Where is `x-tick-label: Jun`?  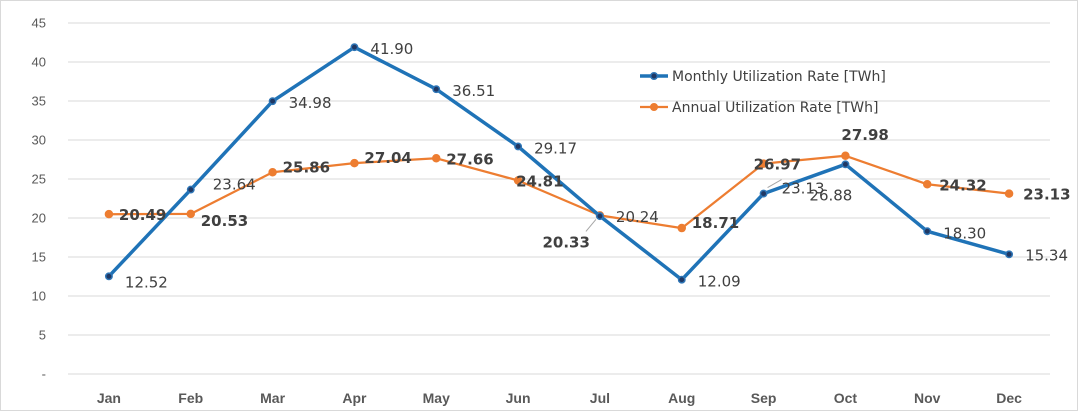 x-tick-label: Jun is located at coordinates (518, 398).